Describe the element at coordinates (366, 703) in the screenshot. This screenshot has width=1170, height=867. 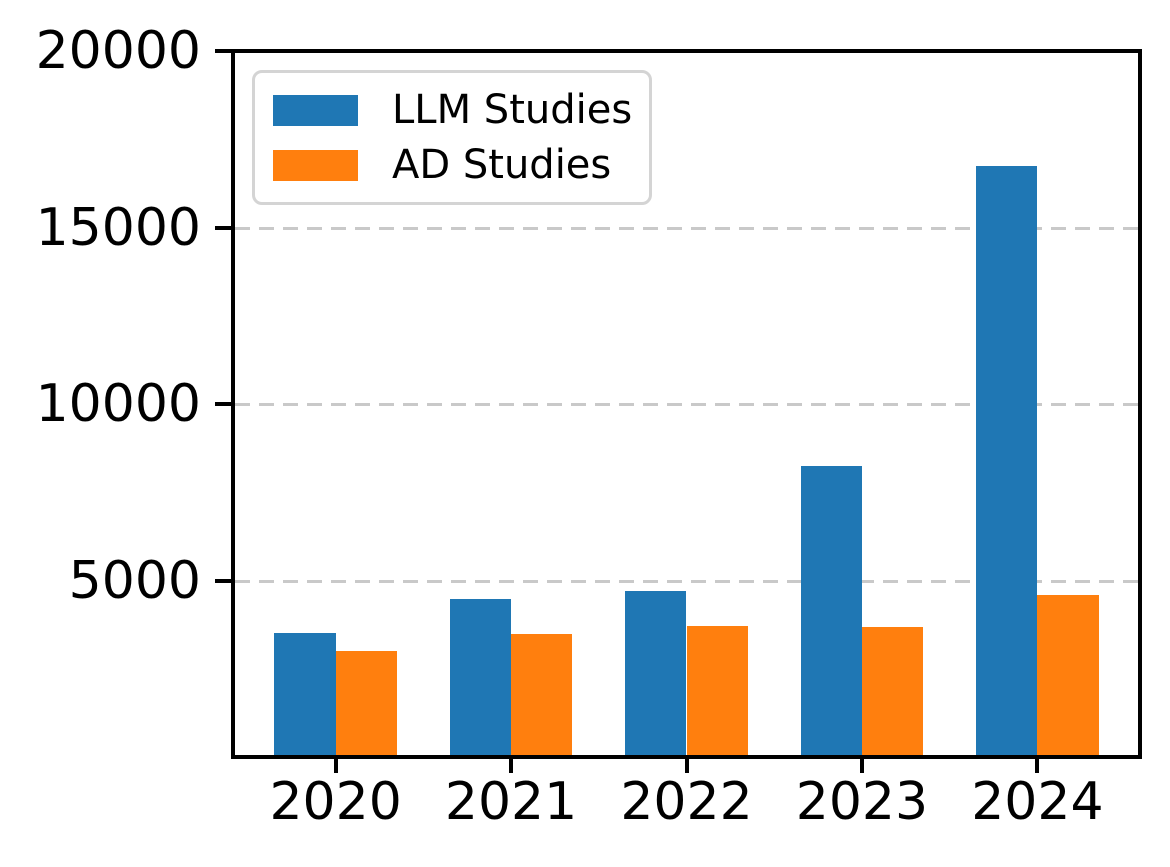
I see `bar-ad-studies-2020` at that location.